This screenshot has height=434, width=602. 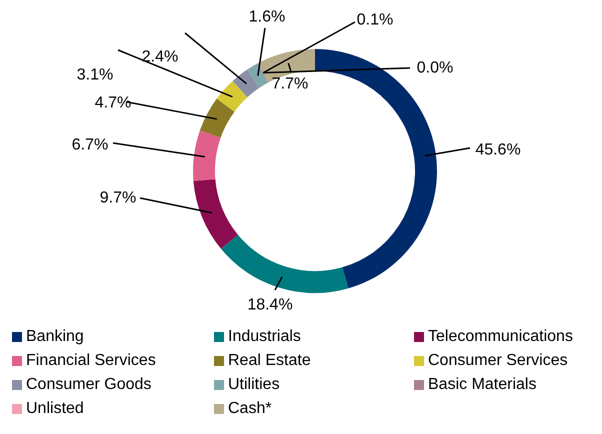 What do you see at coordinates (55, 409) in the screenshot?
I see `legend-label: Unlisted` at bounding box center [55, 409].